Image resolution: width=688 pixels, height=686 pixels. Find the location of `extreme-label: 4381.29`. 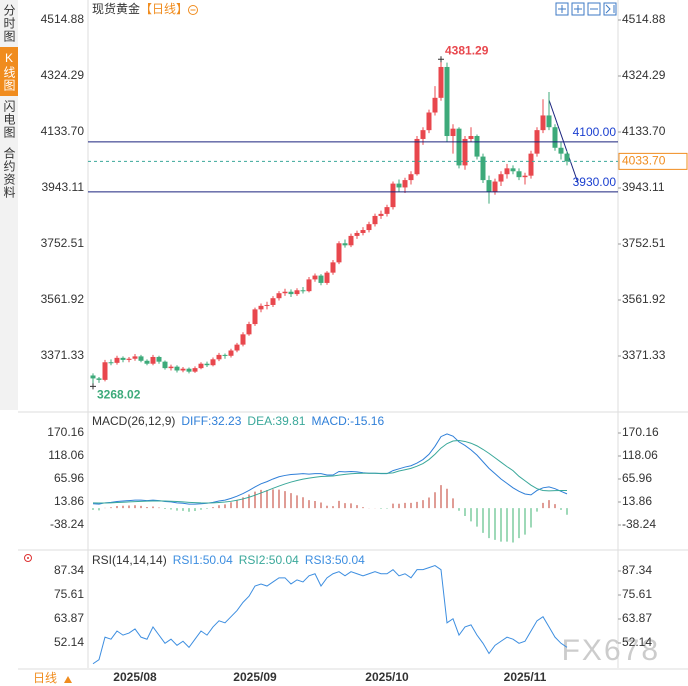

extreme-label: 4381.29 is located at coordinates (467, 50).